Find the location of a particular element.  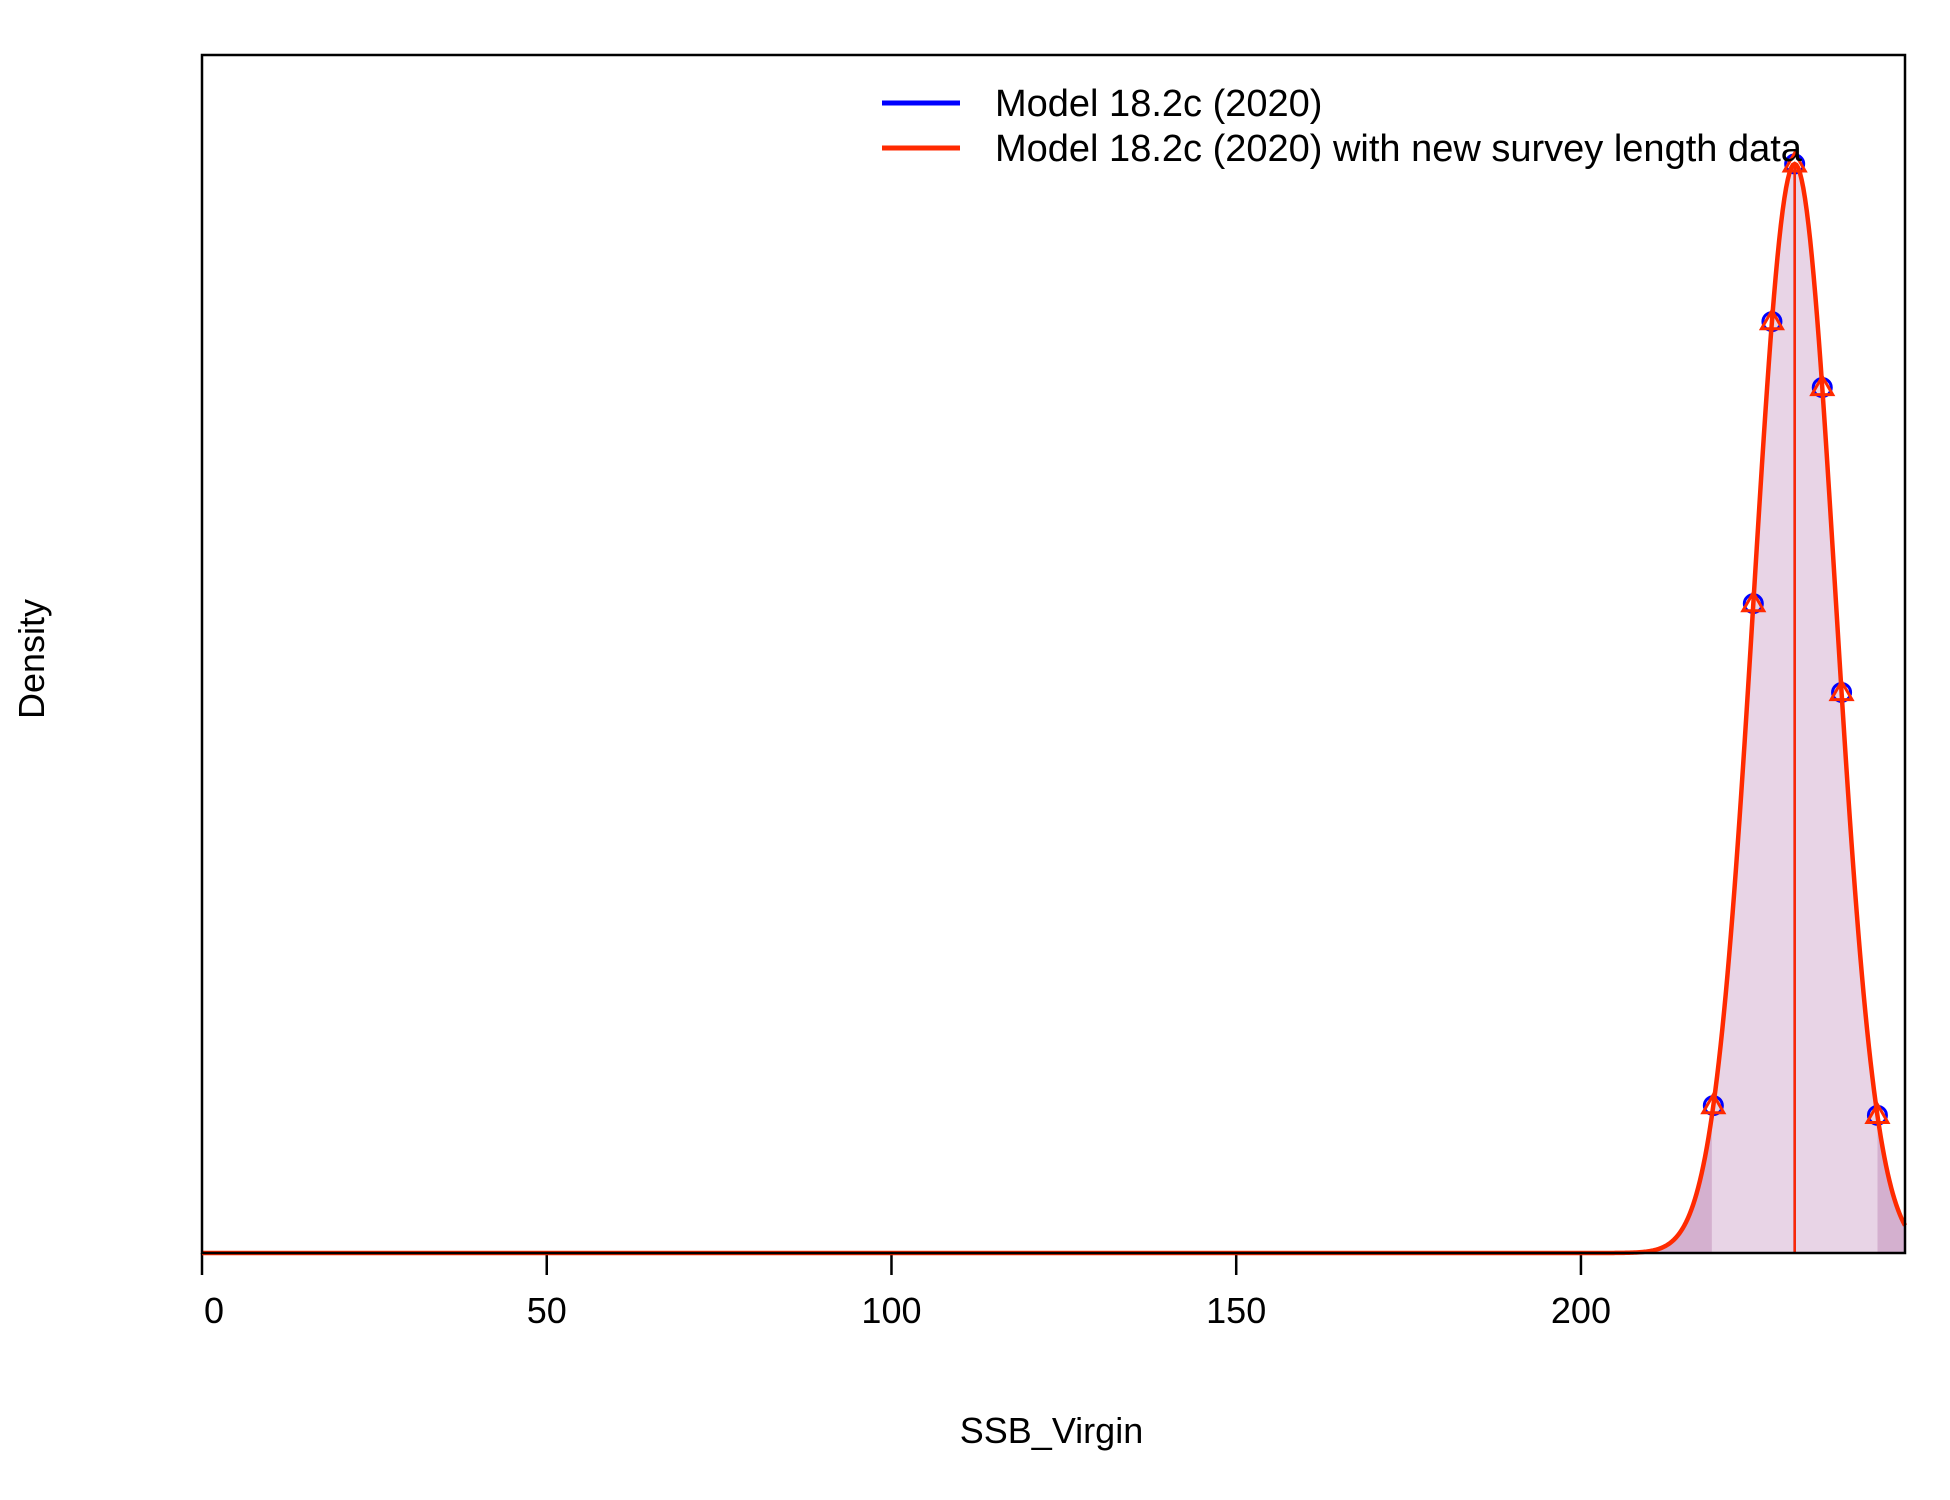

legend-item-1: Model 18.2c (2020) is located at coordinates (1102, 104).